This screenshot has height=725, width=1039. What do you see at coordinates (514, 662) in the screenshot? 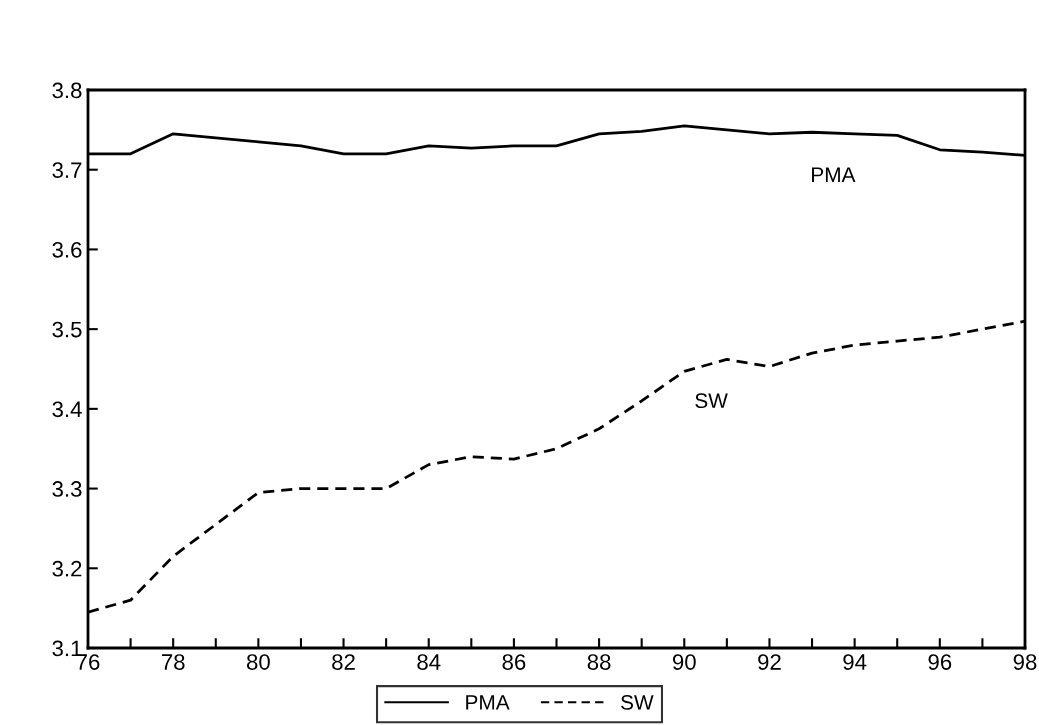
I see `x-tick-label: 86` at bounding box center [514, 662].